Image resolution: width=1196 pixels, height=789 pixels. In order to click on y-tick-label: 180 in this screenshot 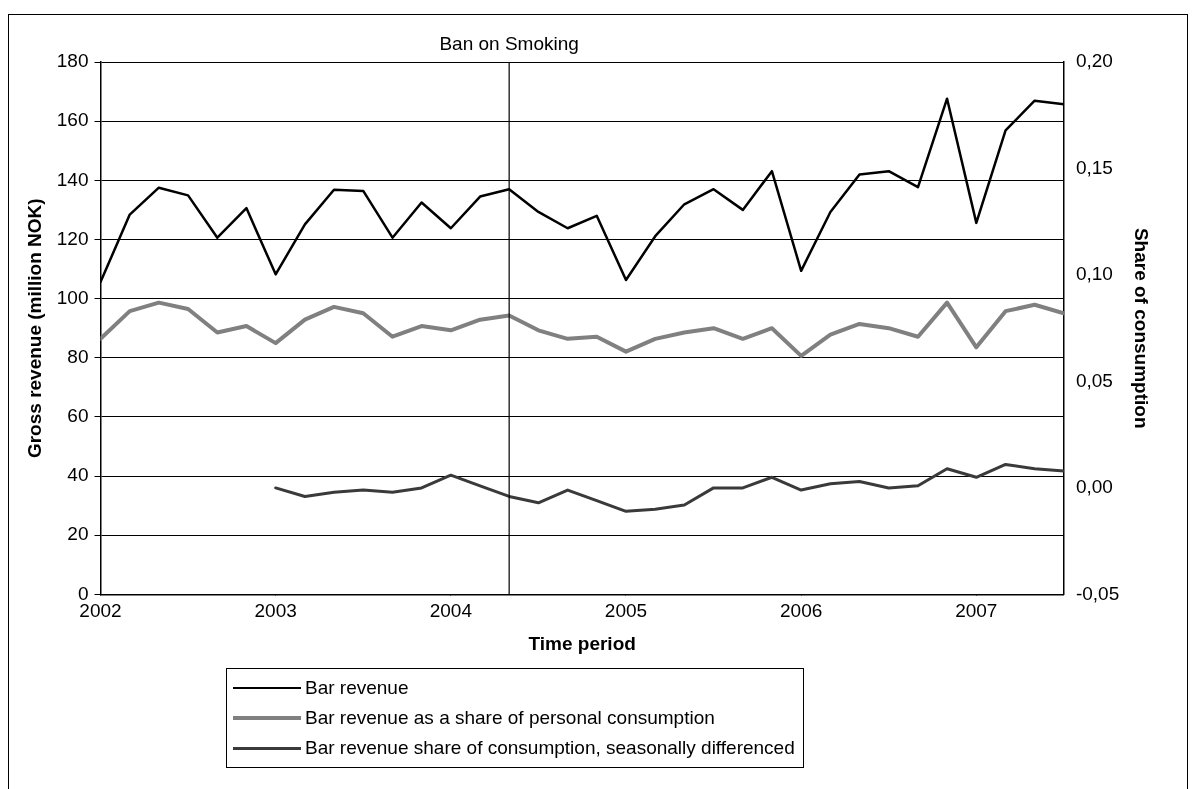, I will do `click(72, 61)`.